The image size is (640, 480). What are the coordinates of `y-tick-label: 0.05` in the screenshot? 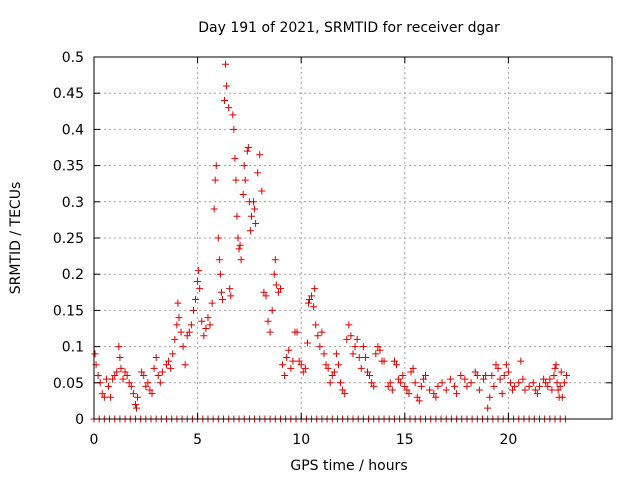 It's located at (68, 384).